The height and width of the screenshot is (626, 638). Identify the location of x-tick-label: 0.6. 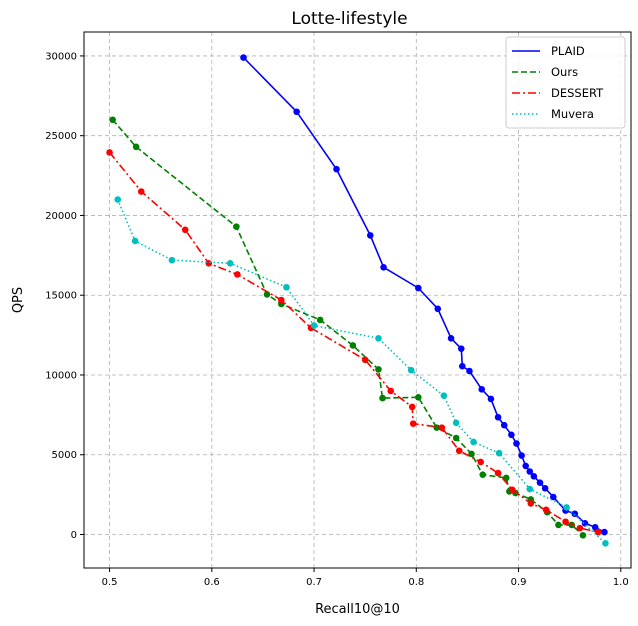
(212, 582).